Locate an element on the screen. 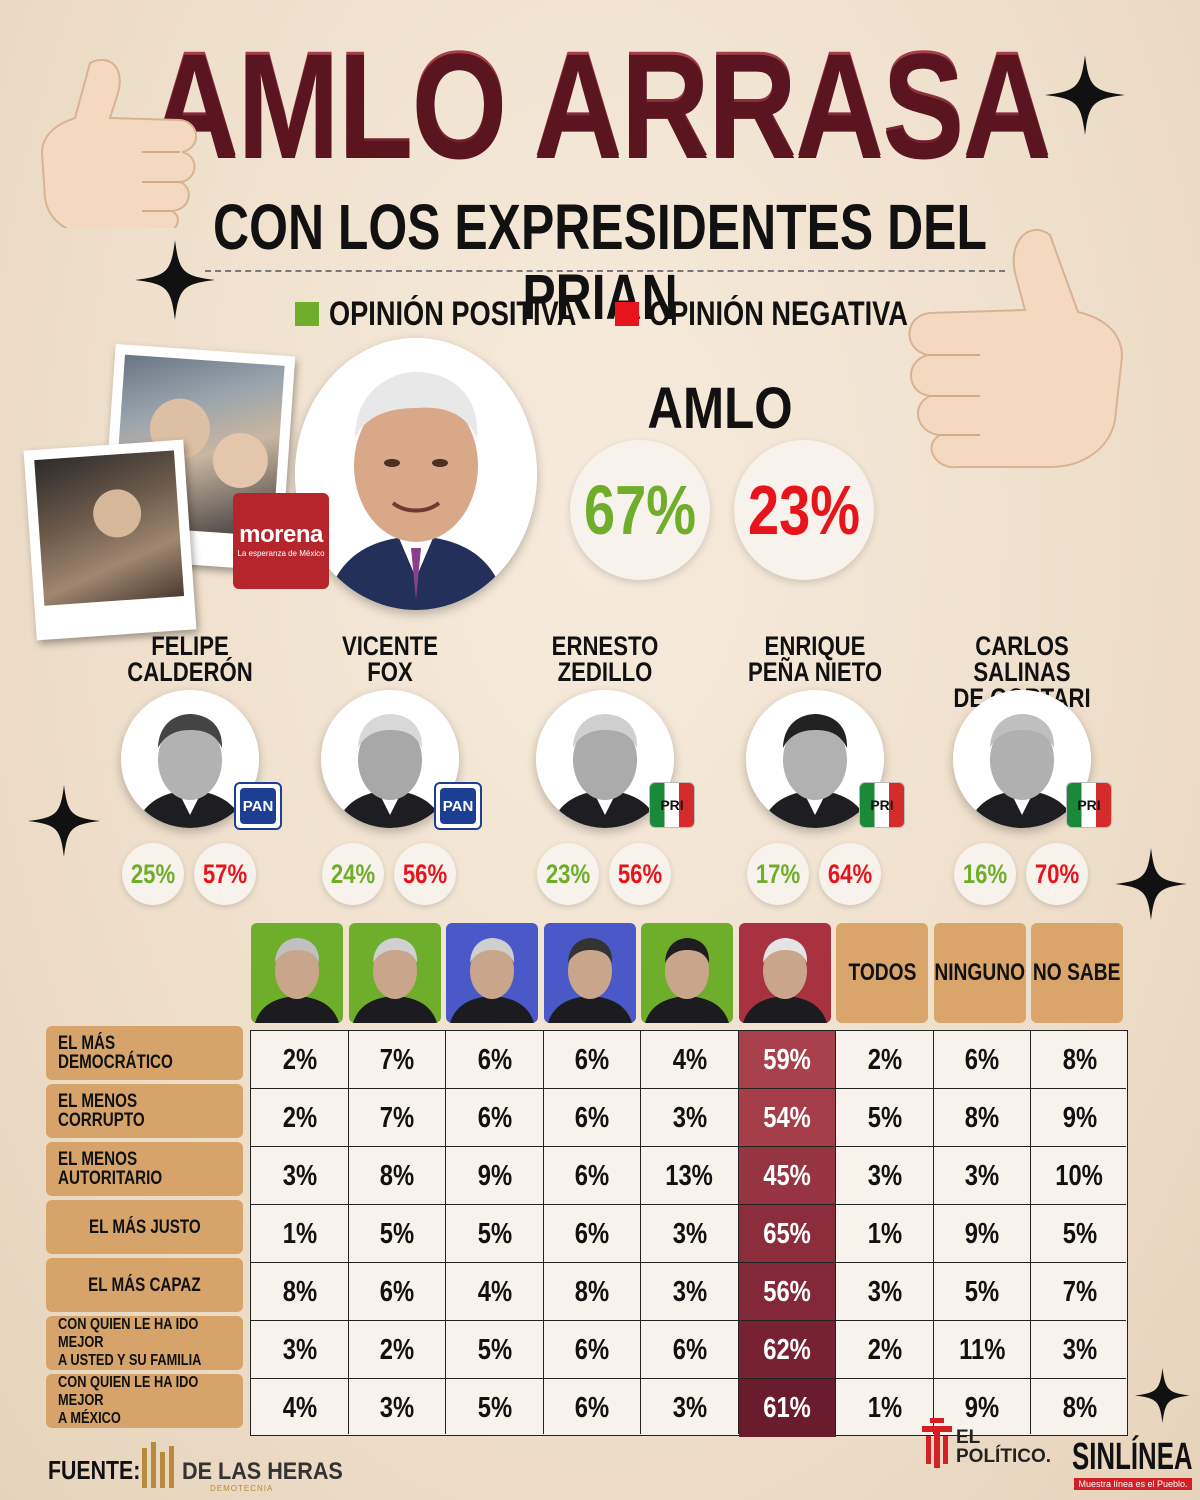 The height and width of the screenshot is (1500, 1200). ex-president-positive-value: 23% is located at coordinates (568, 873).